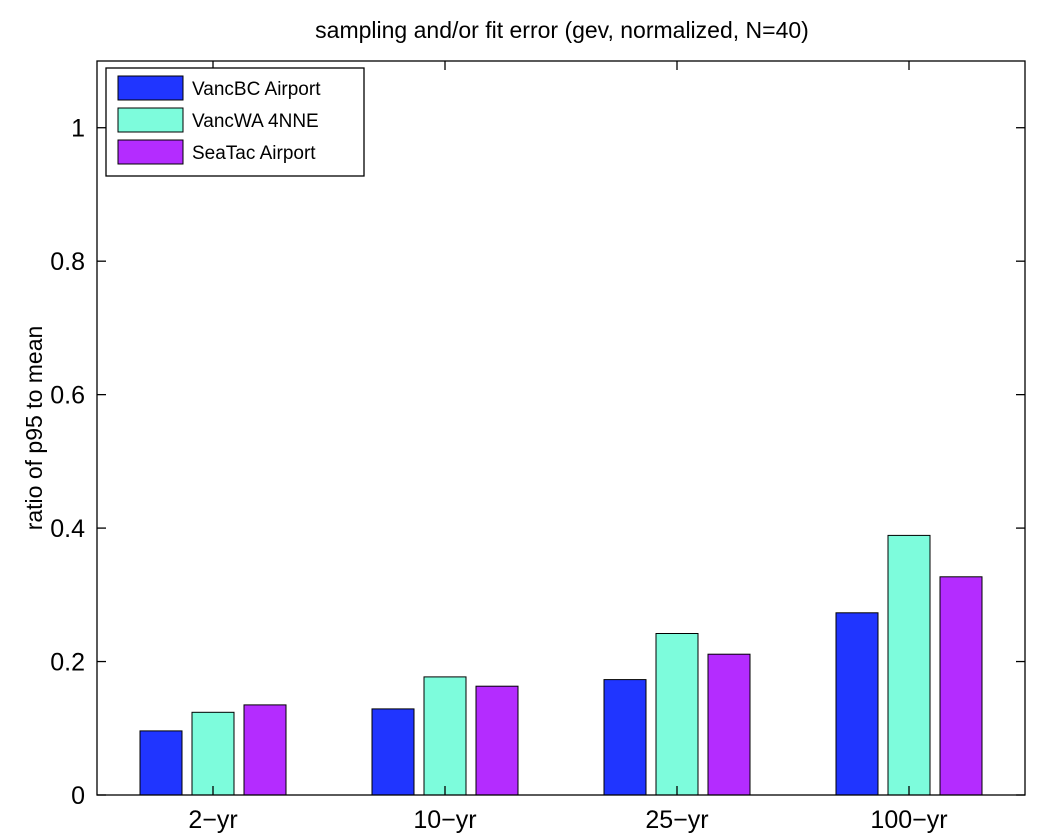 The width and height of the screenshot is (1040, 835). What do you see at coordinates (34, 428) in the screenshot?
I see `y-axis-label: ratio of p95 to mean` at bounding box center [34, 428].